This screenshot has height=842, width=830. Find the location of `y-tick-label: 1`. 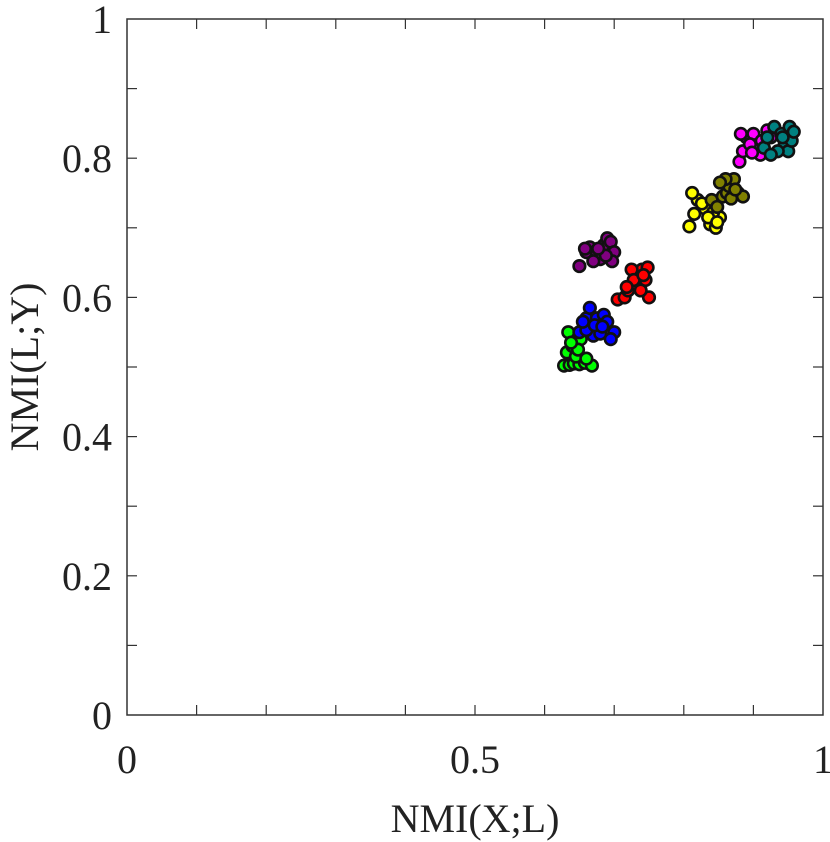

y-tick-label: 1 is located at coordinates (102, 21).